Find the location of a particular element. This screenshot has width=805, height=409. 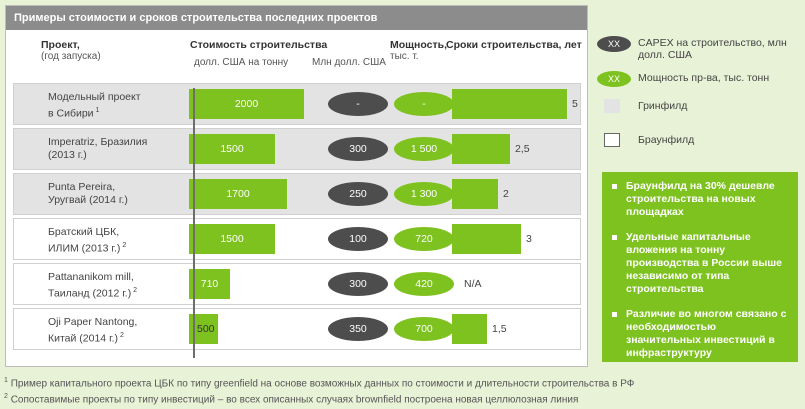

duration-label: 5 is located at coordinates (575, 104).